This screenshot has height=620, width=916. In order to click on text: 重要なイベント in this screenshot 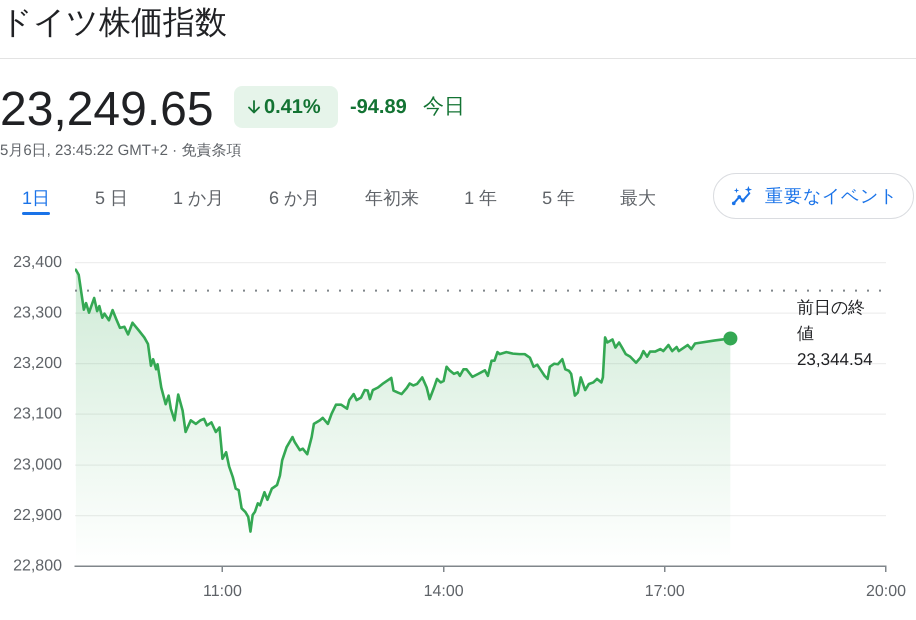, I will do `click(831, 196)`.